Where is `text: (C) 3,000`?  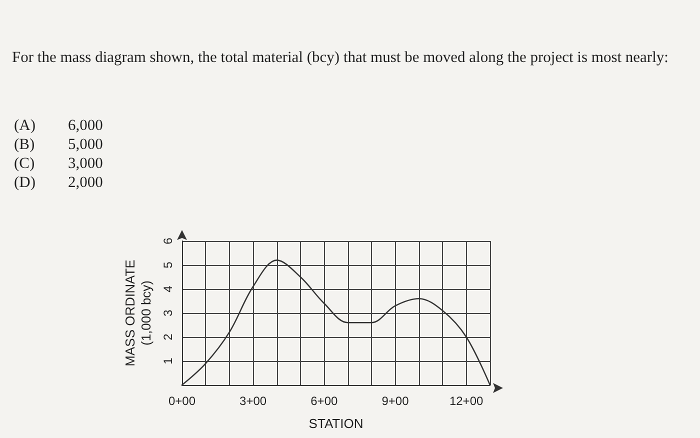 text: (C) 3,000 is located at coordinates (58, 163).